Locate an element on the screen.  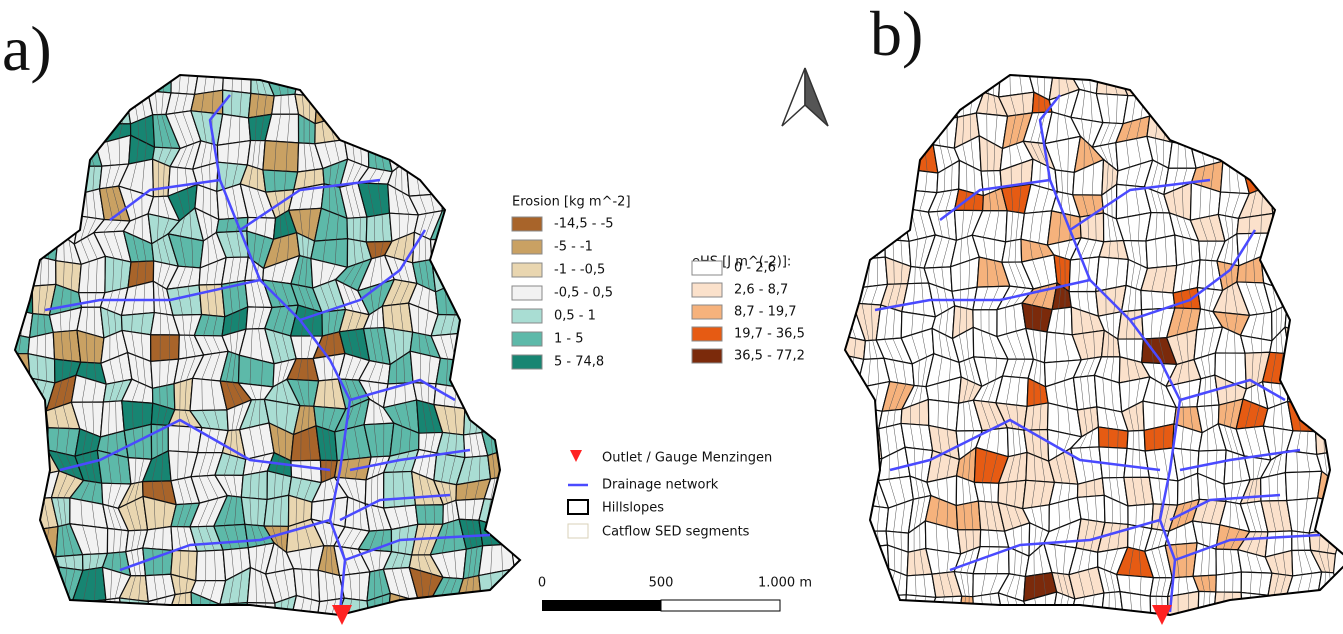
scale-label: 1.000 m is located at coordinates (785, 583).